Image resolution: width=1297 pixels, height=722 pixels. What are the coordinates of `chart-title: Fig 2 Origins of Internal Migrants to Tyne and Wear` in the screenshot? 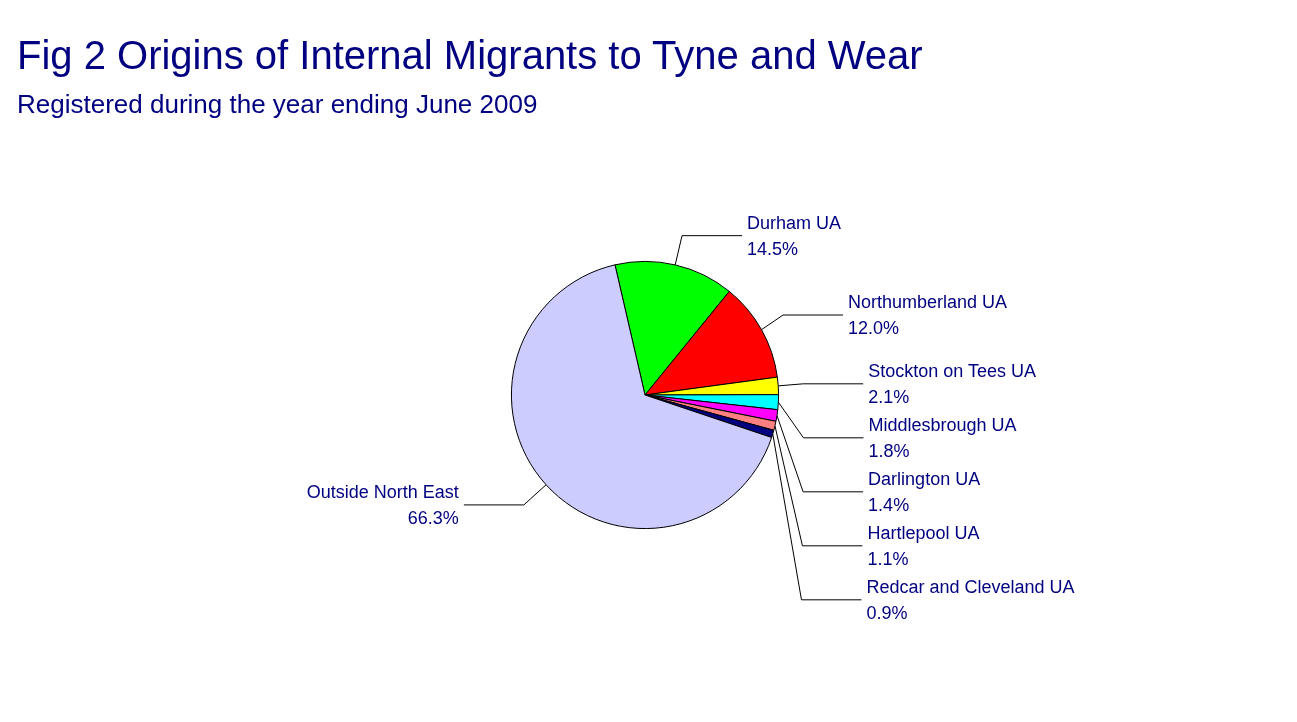 It's located at (470, 55).